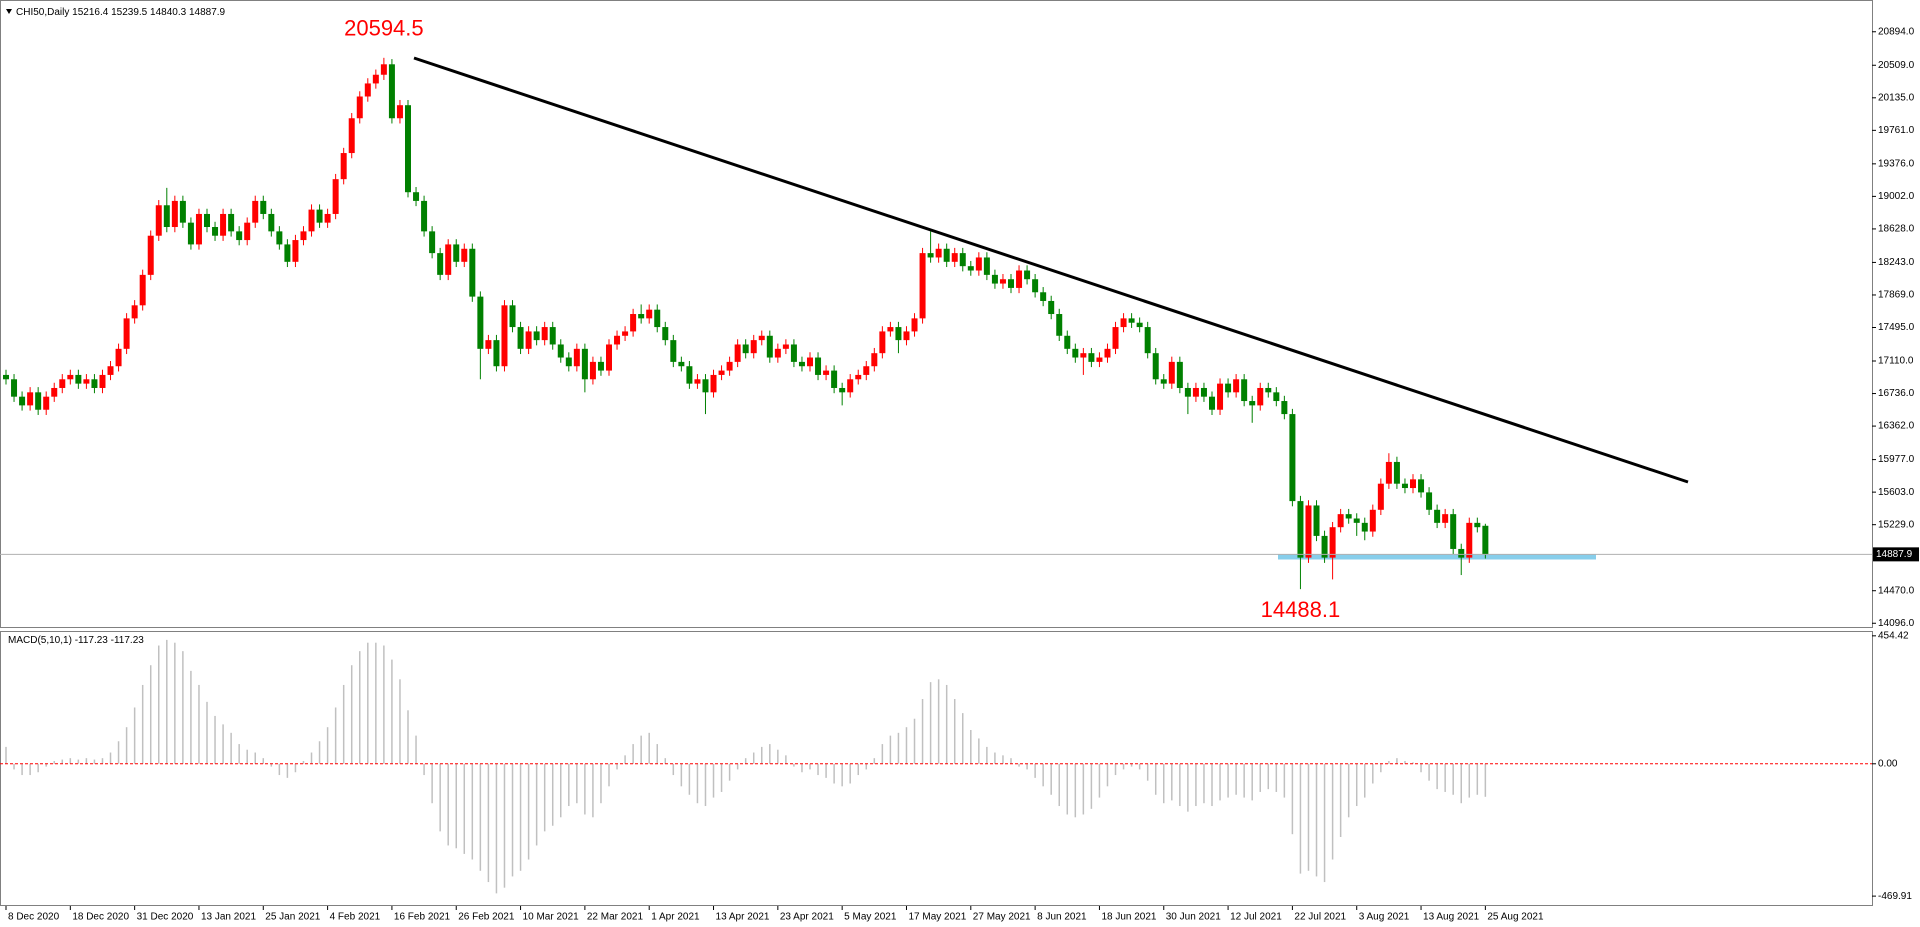  What do you see at coordinates (1896, 196) in the screenshot?
I see `y-tick-label: 19002.0` at bounding box center [1896, 196].